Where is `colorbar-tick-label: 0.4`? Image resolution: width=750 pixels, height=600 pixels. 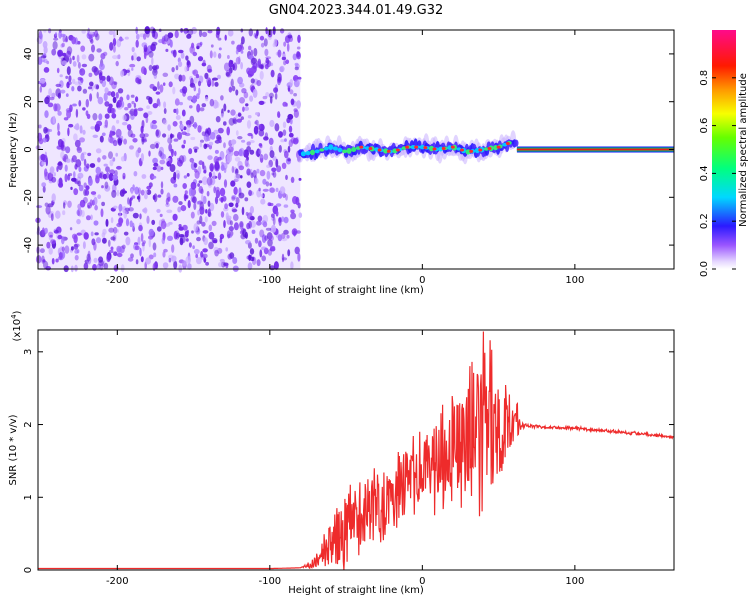
colorbar-tick-label: 0.4 is located at coordinates (704, 173).